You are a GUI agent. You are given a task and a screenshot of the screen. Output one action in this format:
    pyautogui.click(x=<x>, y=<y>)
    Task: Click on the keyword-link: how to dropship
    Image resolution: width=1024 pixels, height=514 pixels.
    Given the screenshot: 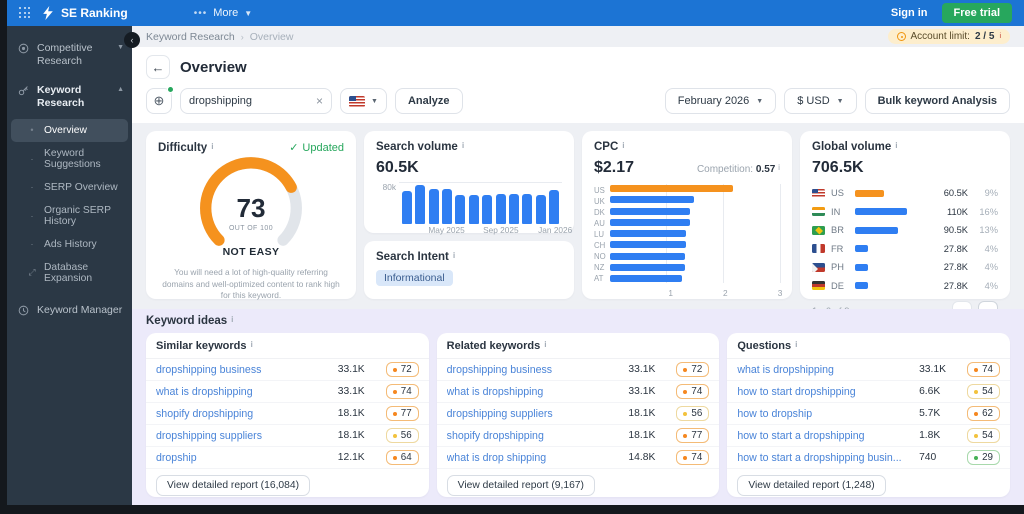 What is the action you would take?
    pyautogui.click(x=775, y=413)
    